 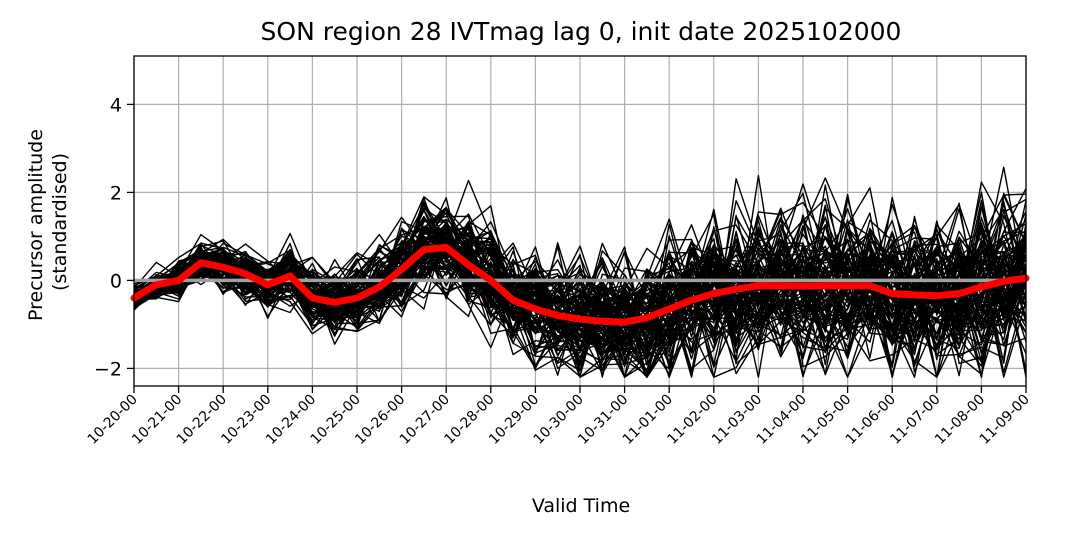 What do you see at coordinates (60, 222) in the screenshot?
I see `y-axis-label-line-2: (standardised)` at bounding box center [60, 222].